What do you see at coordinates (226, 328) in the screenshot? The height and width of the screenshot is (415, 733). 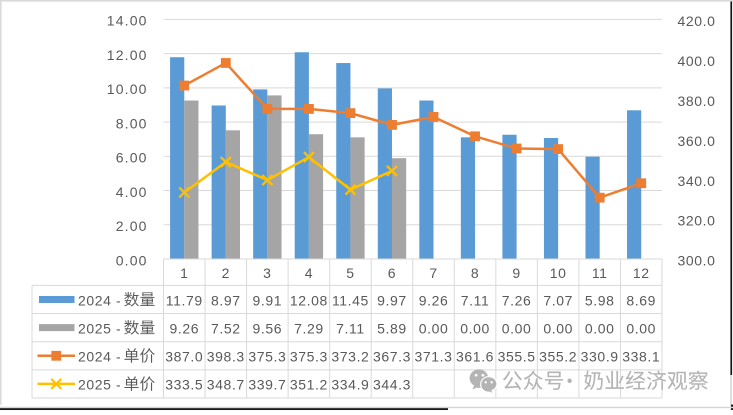 I see `svg-text: 7.52` at bounding box center [226, 328].